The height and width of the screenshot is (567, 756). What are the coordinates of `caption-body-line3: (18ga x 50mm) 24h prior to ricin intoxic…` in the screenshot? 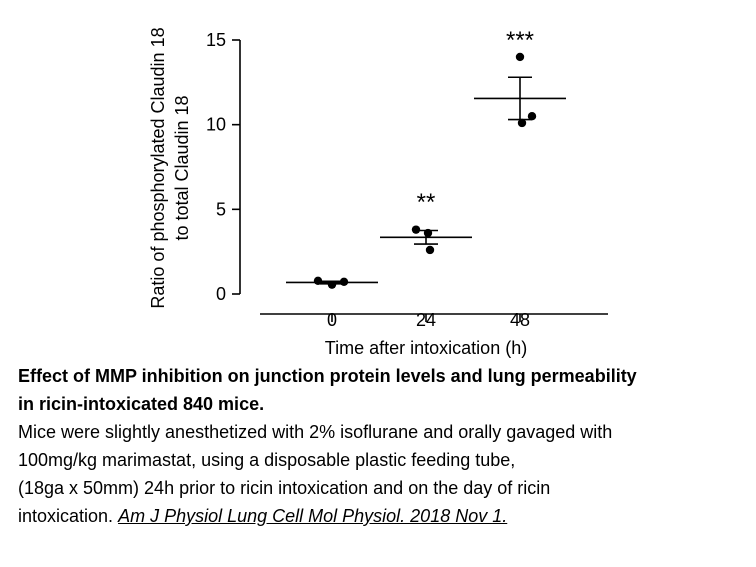 It's located at (284, 488).